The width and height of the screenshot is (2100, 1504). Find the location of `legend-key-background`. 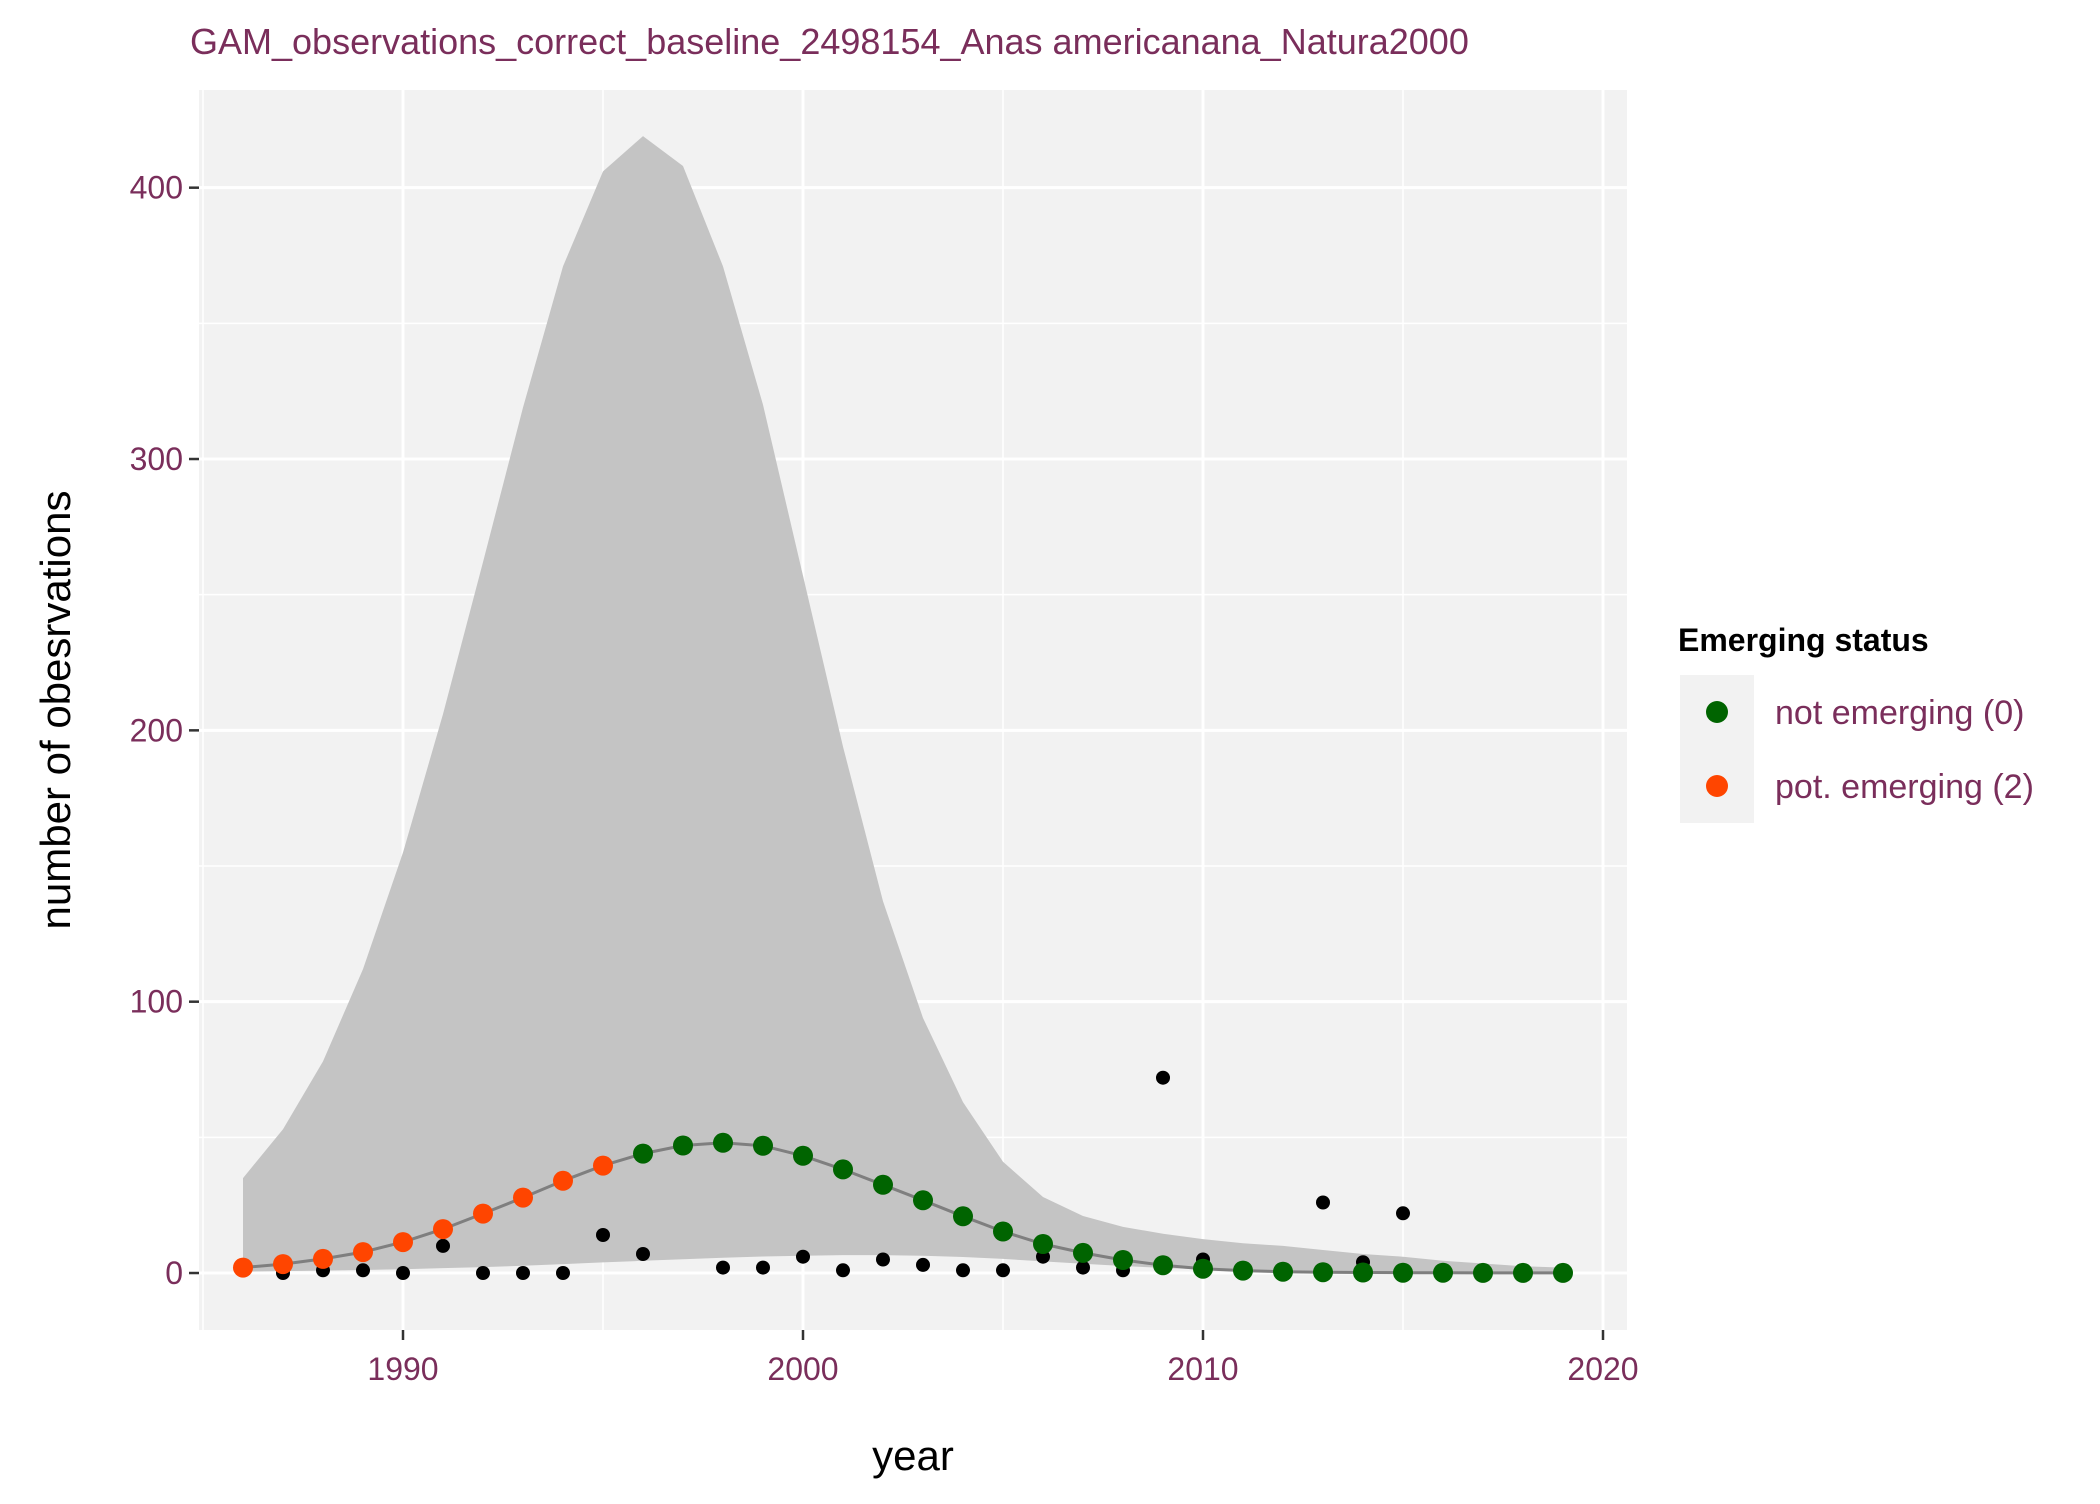

legend-key-background is located at coordinates (1717, 749).